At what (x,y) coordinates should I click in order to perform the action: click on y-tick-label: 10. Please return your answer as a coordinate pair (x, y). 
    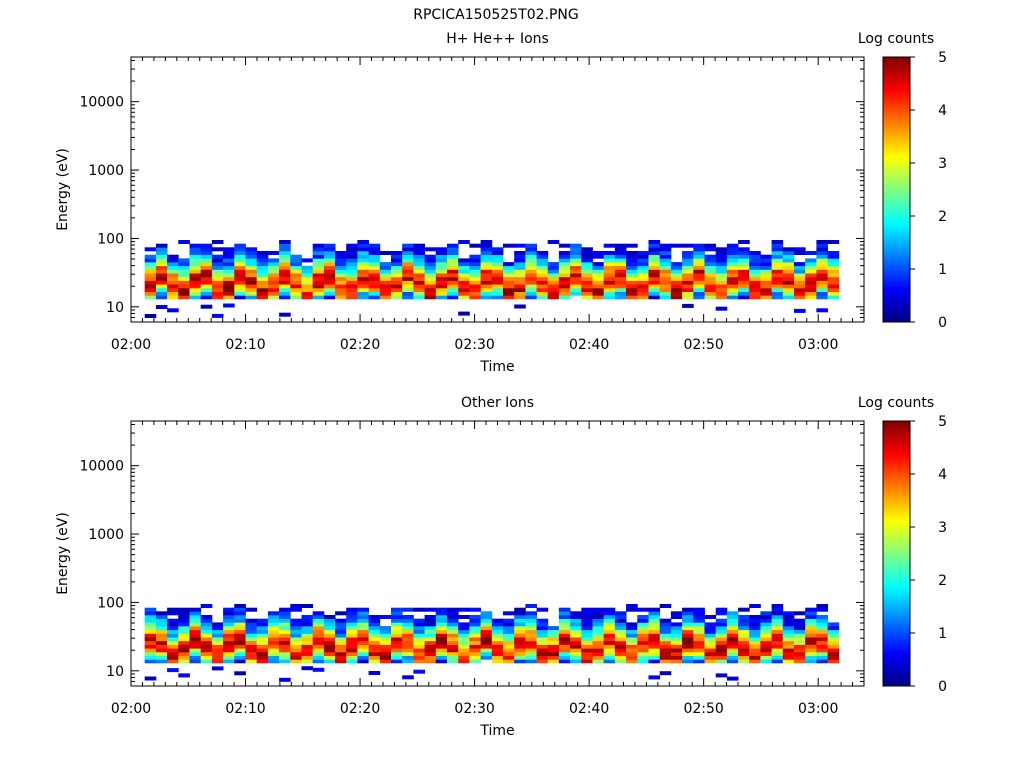
    Looking at the image, I should click on (115, 308).